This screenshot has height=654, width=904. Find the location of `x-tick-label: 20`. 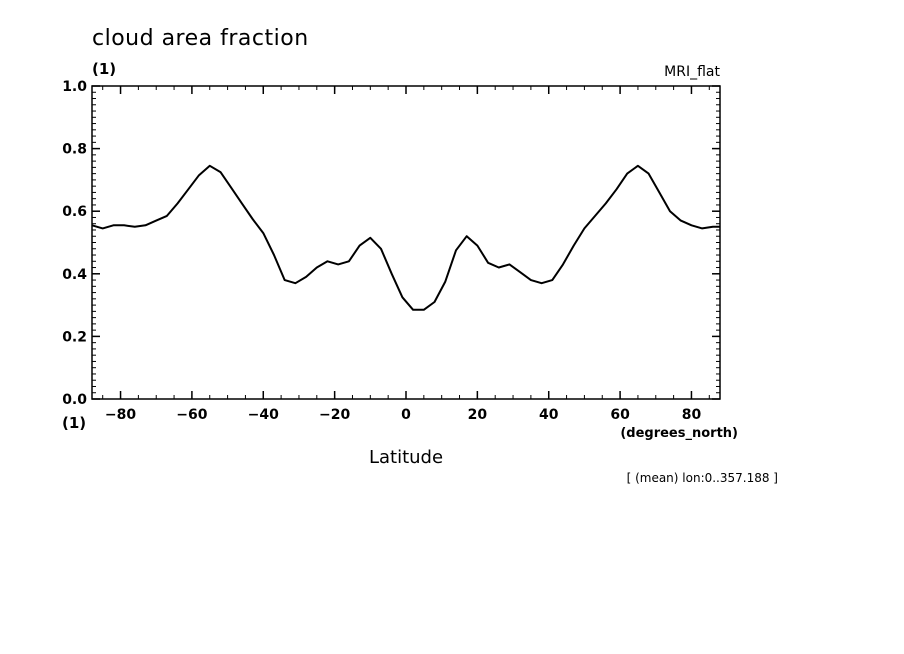

x-tick-label: 20 is located at coordinates (478, 415).